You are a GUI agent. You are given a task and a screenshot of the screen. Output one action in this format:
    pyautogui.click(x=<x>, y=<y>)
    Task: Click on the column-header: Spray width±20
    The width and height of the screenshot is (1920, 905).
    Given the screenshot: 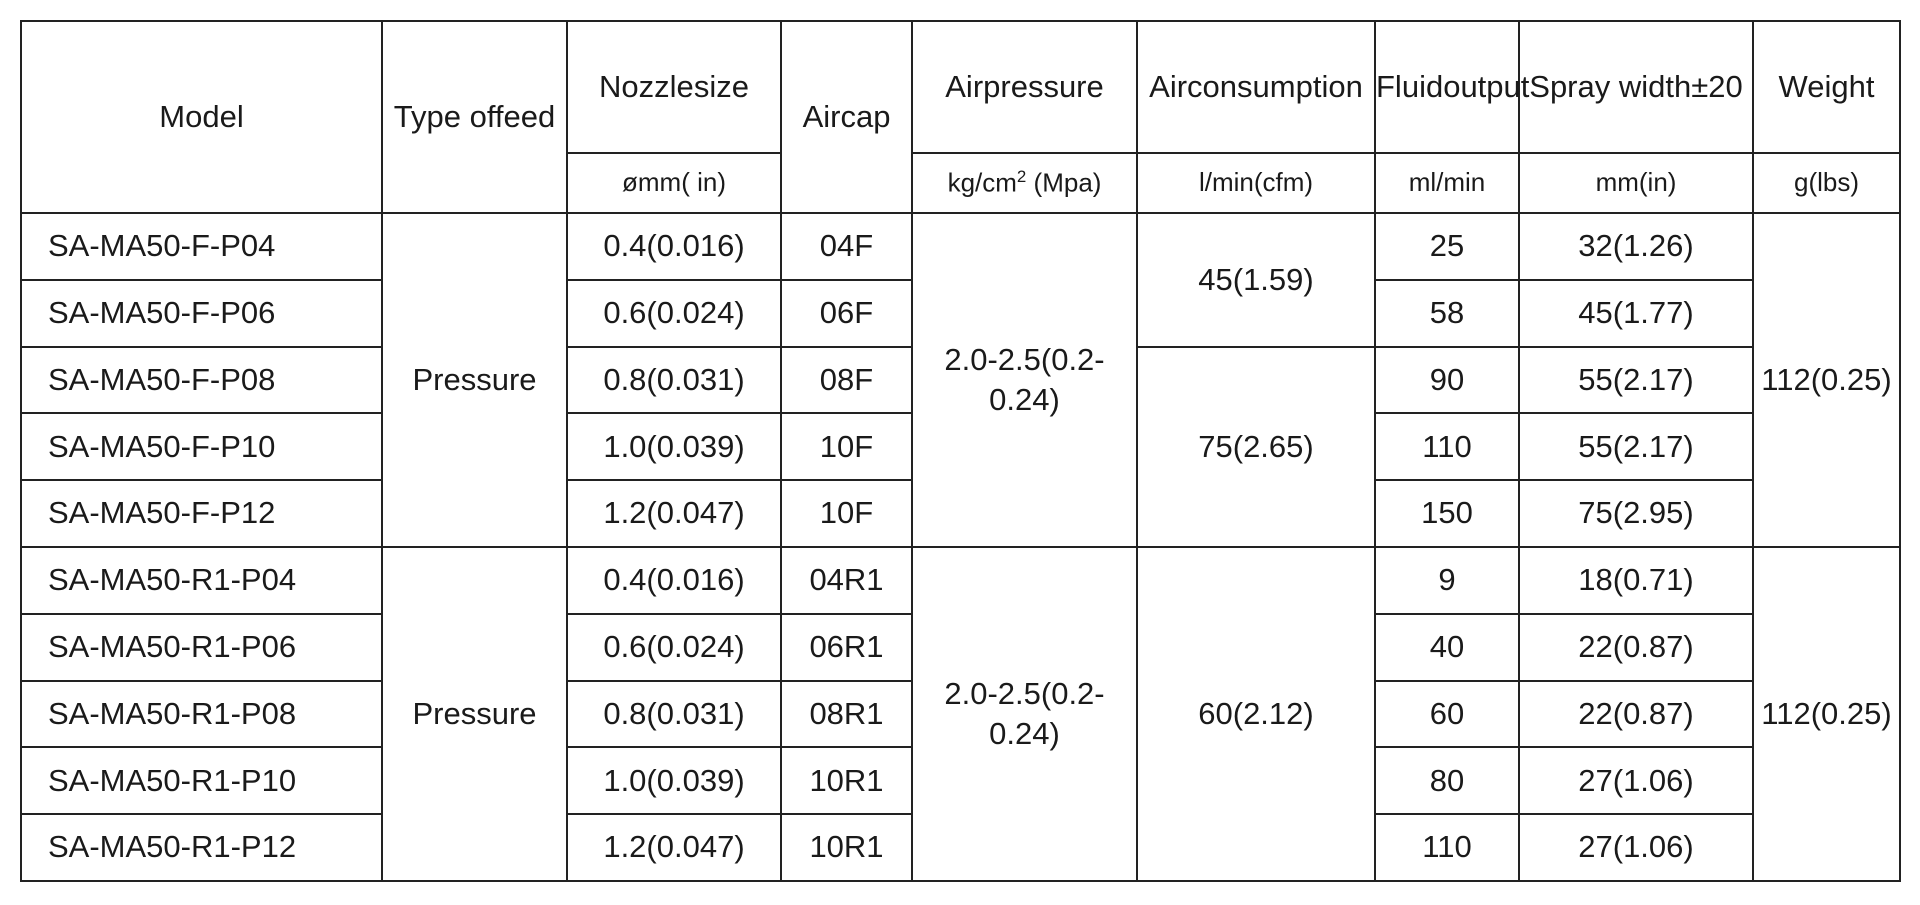 What is the action you would take?
    pyautogui.click(x=1636, y=87)
    